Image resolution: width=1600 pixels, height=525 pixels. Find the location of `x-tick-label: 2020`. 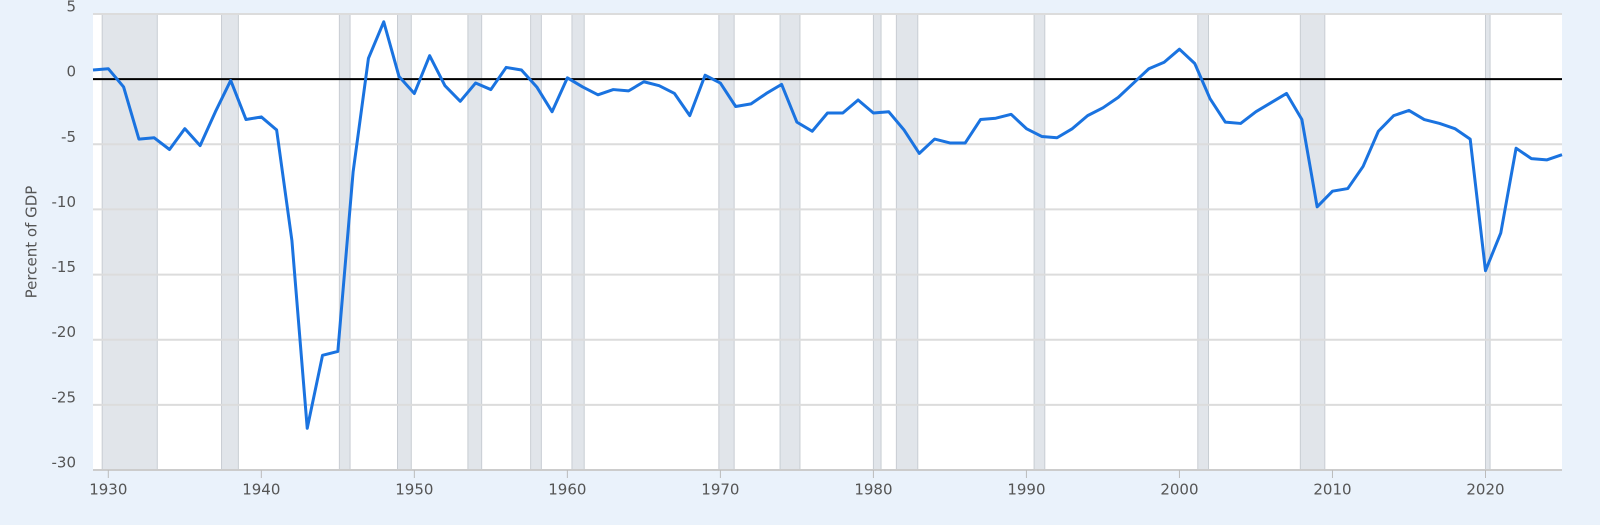

x-tick-label: 2020 is located at coordinates (1485, 490).